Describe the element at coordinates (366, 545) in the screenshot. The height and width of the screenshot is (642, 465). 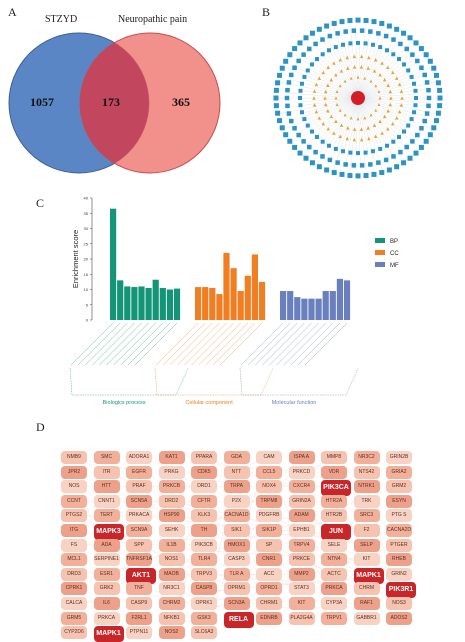
I see `gene-node: SELP` at that location.